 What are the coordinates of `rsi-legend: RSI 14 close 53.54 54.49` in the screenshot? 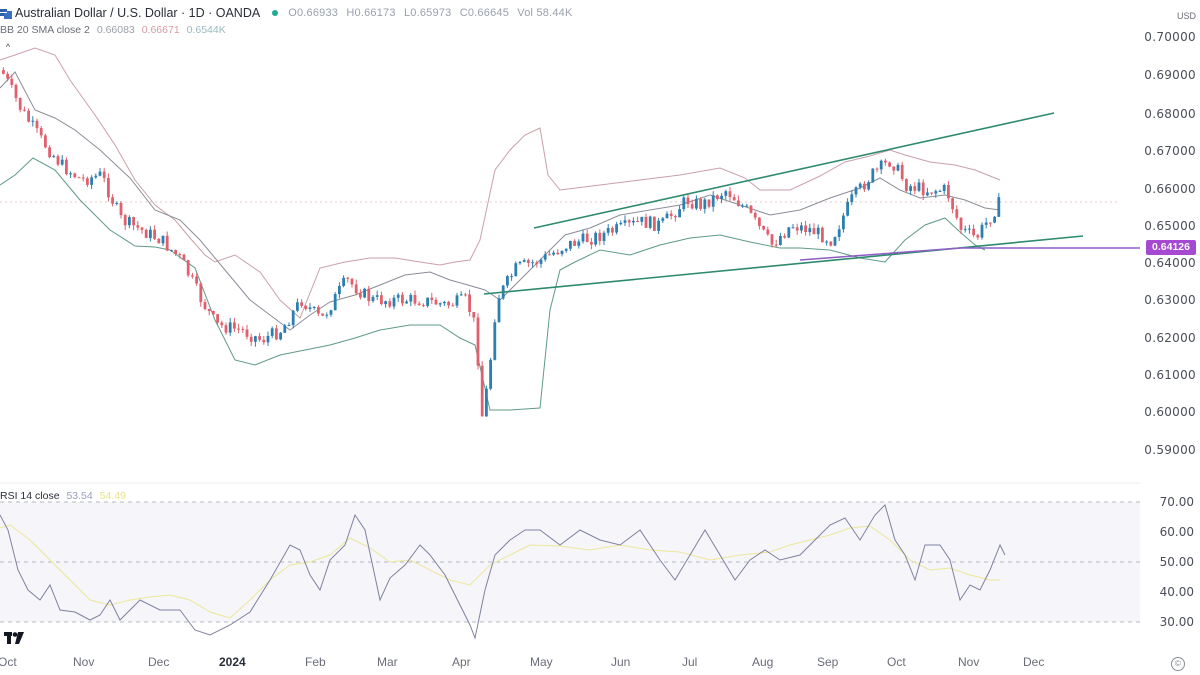 It's located at (63, 496).